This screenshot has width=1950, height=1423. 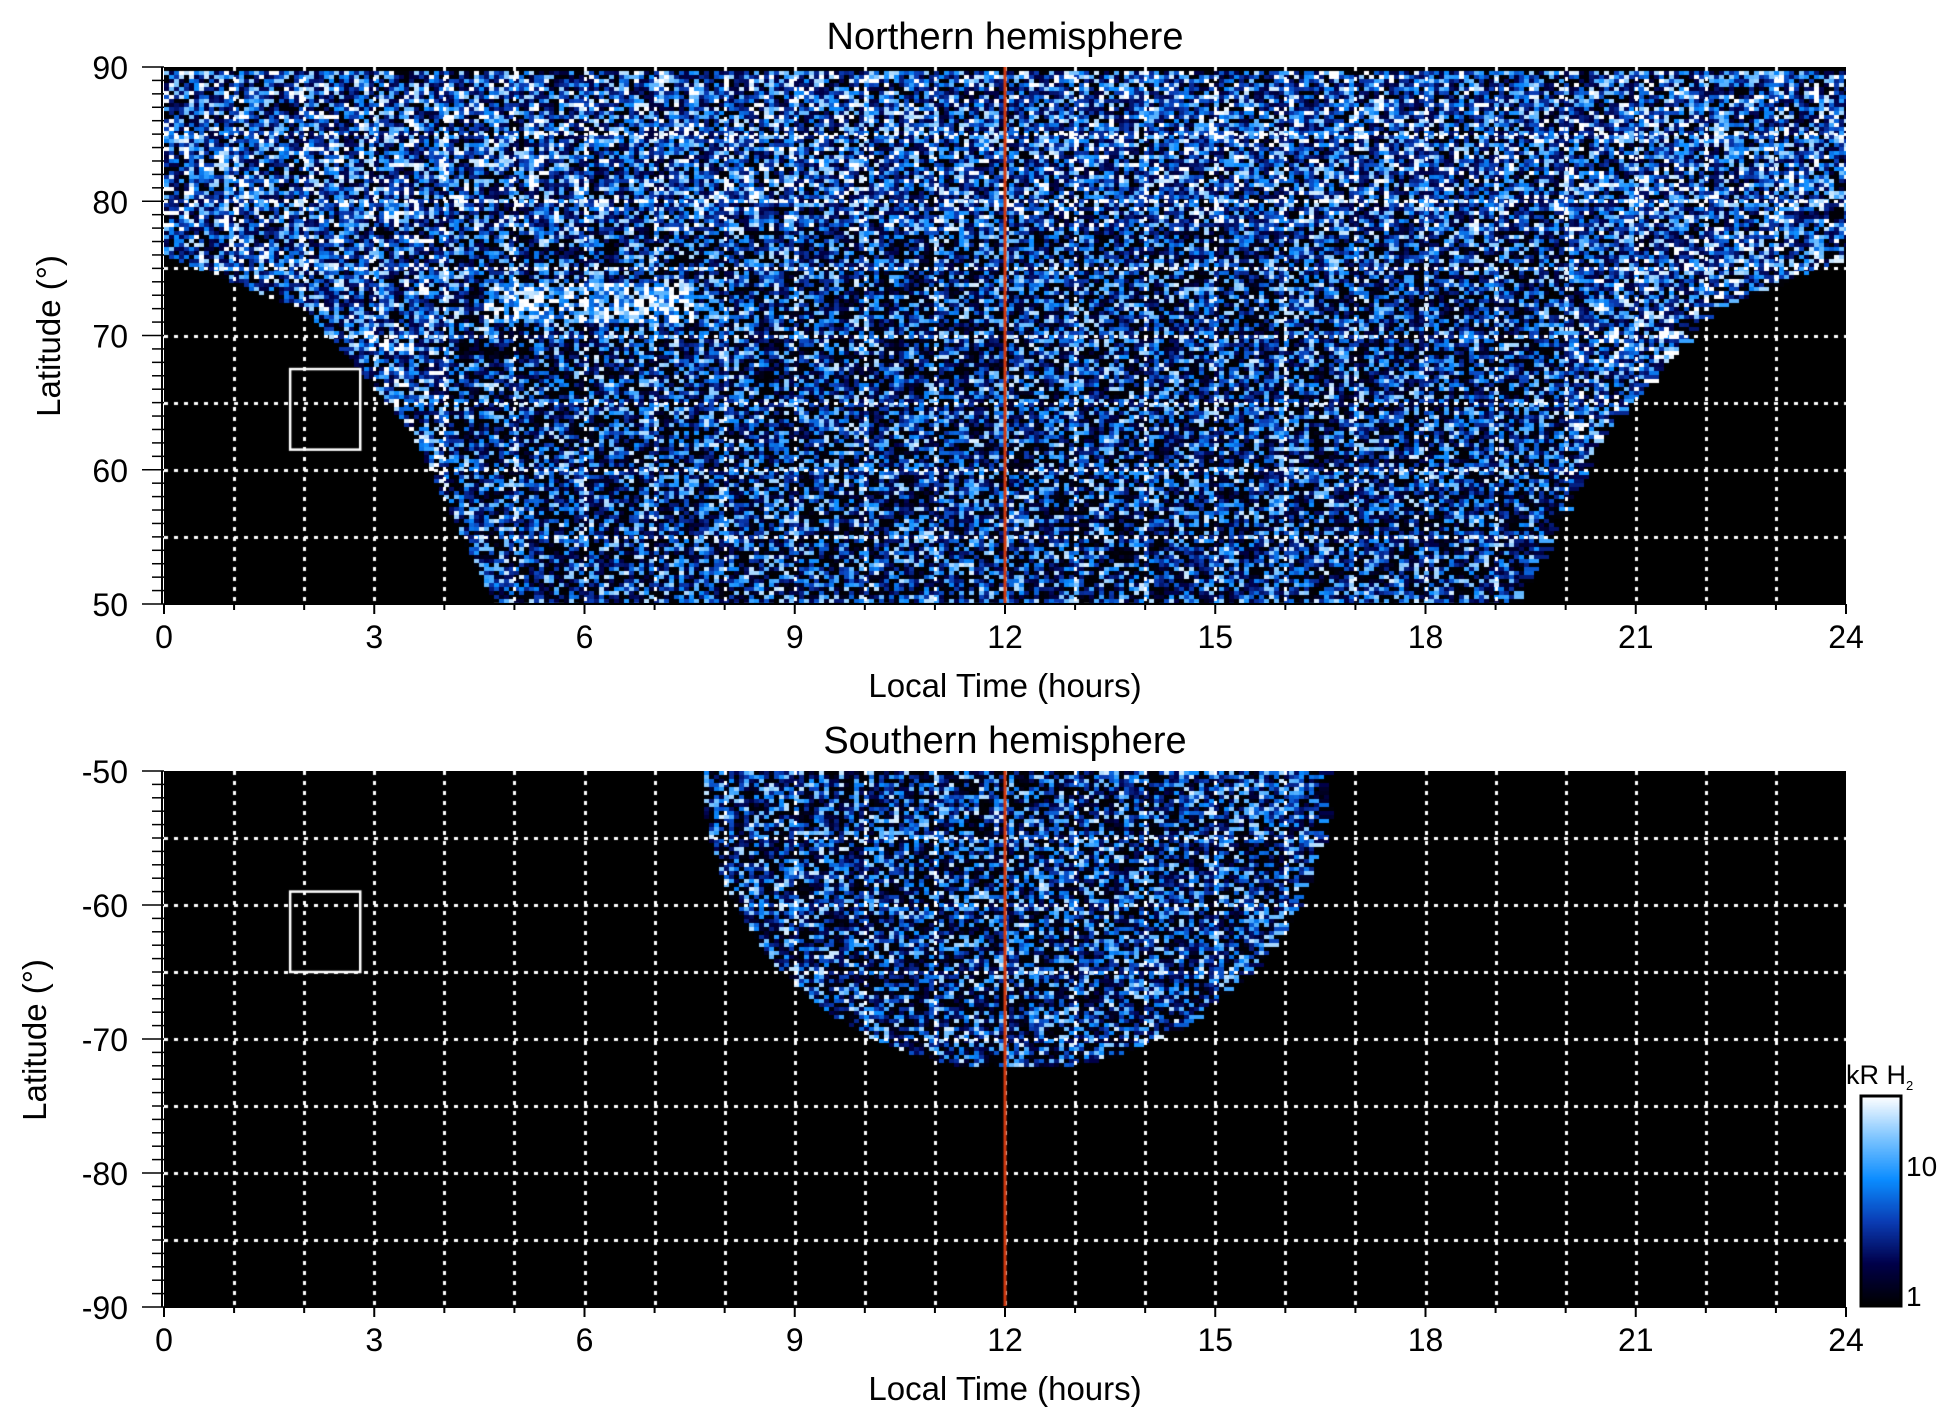 I want to click on north-x-tick-label: 6, so click(x=585, y=637).